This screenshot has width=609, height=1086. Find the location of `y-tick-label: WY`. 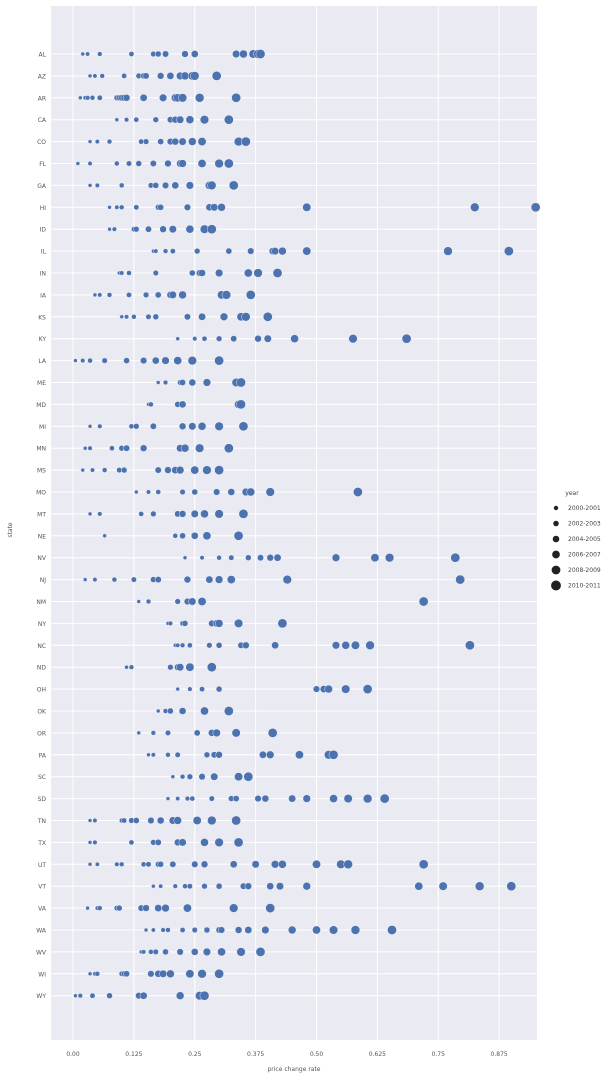

y-tick-label: WY is located at coordinates (41, 996).